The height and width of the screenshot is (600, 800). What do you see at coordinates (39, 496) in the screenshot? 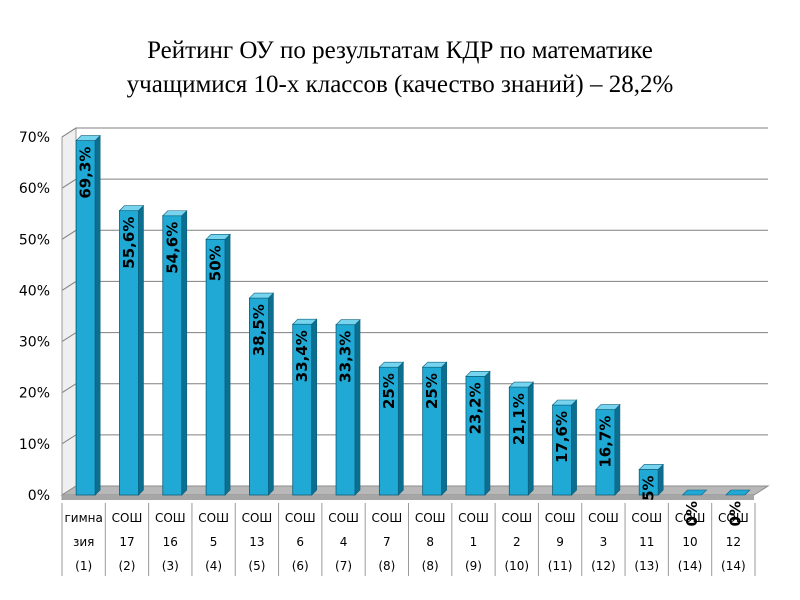
I see `y-tick-label: 0%` at bounding box center [39, 496].